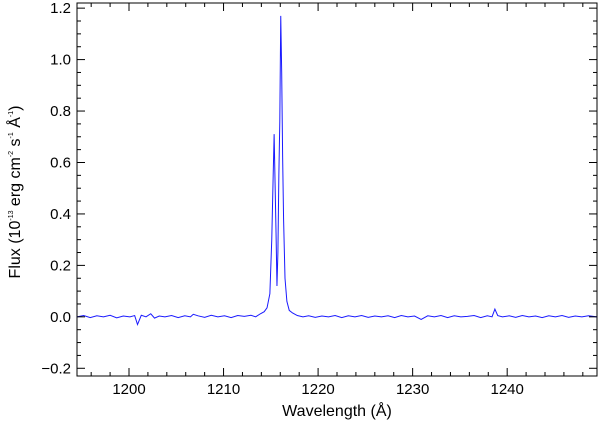 The image size is (600, 423). Describe the element at coordinates (14, 124) in the screenshot. I see `y-axis-title-mid3: Å` at that location.